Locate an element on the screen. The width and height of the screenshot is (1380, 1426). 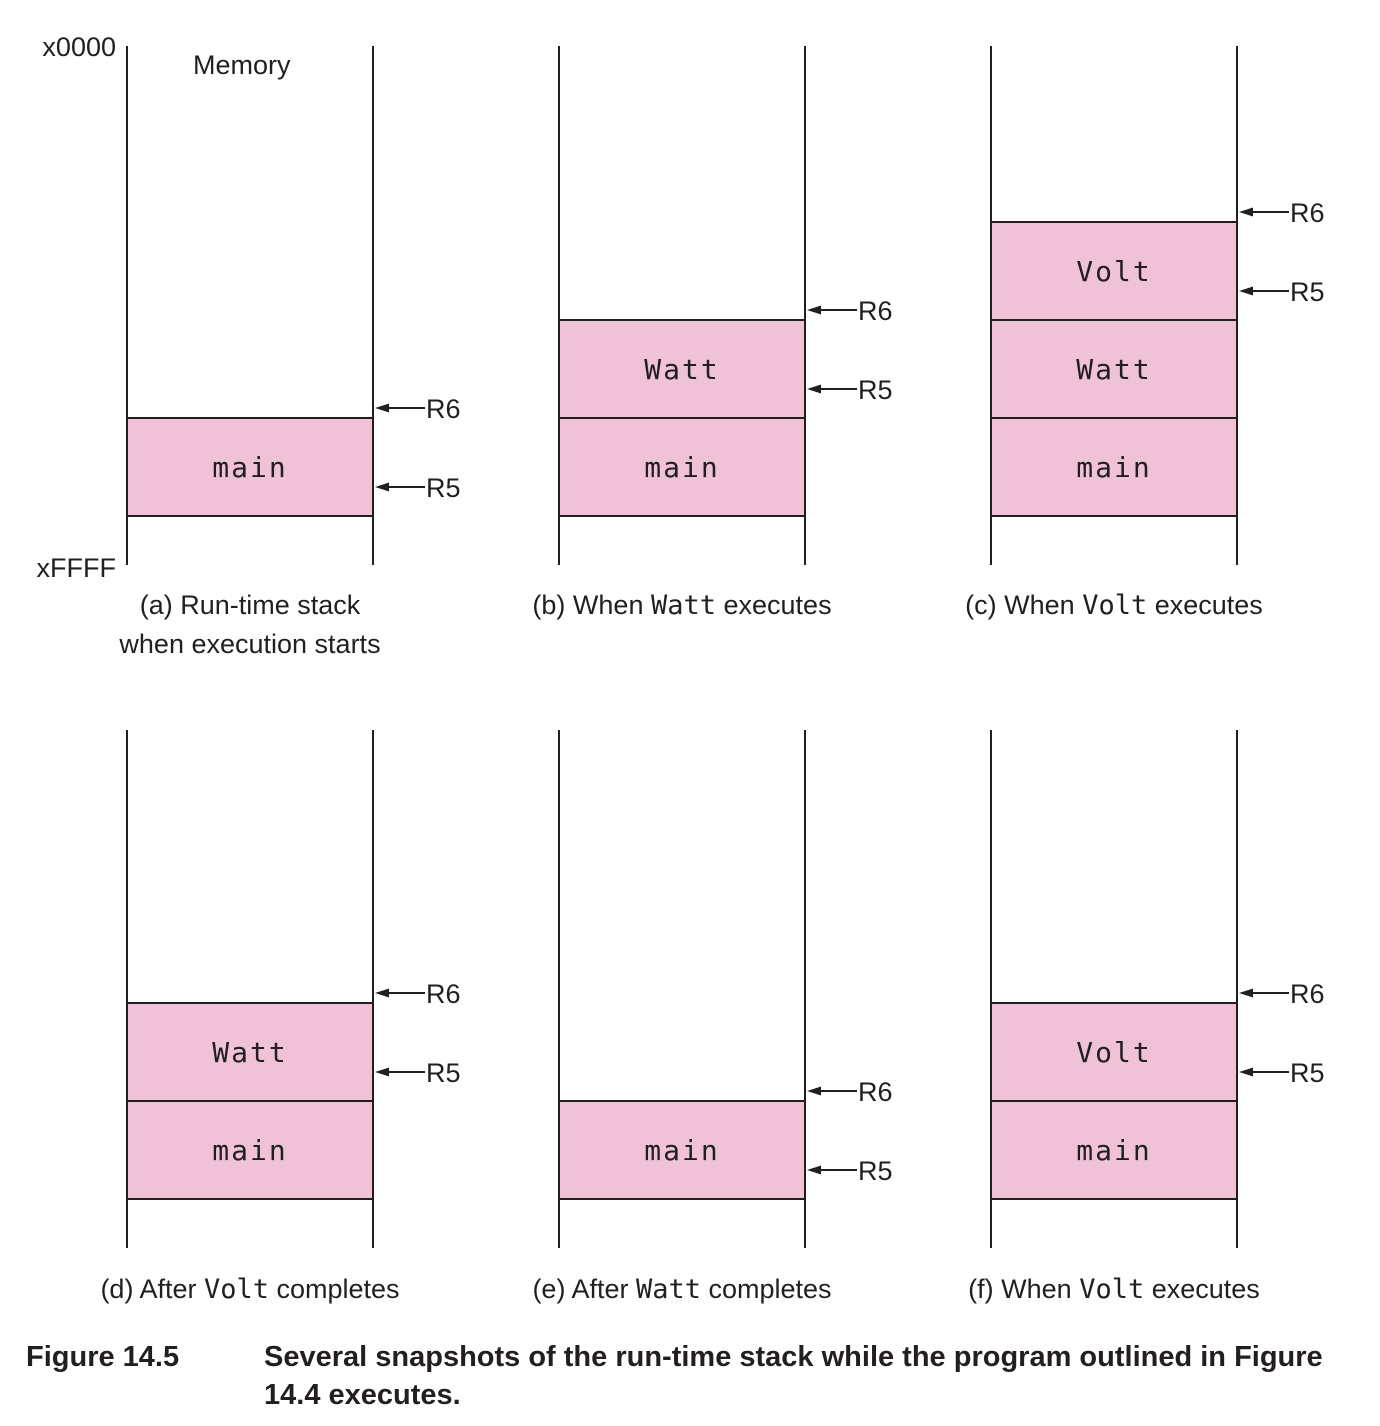
snapshot-c-frame-watt is located at coordinates (1114, 369).